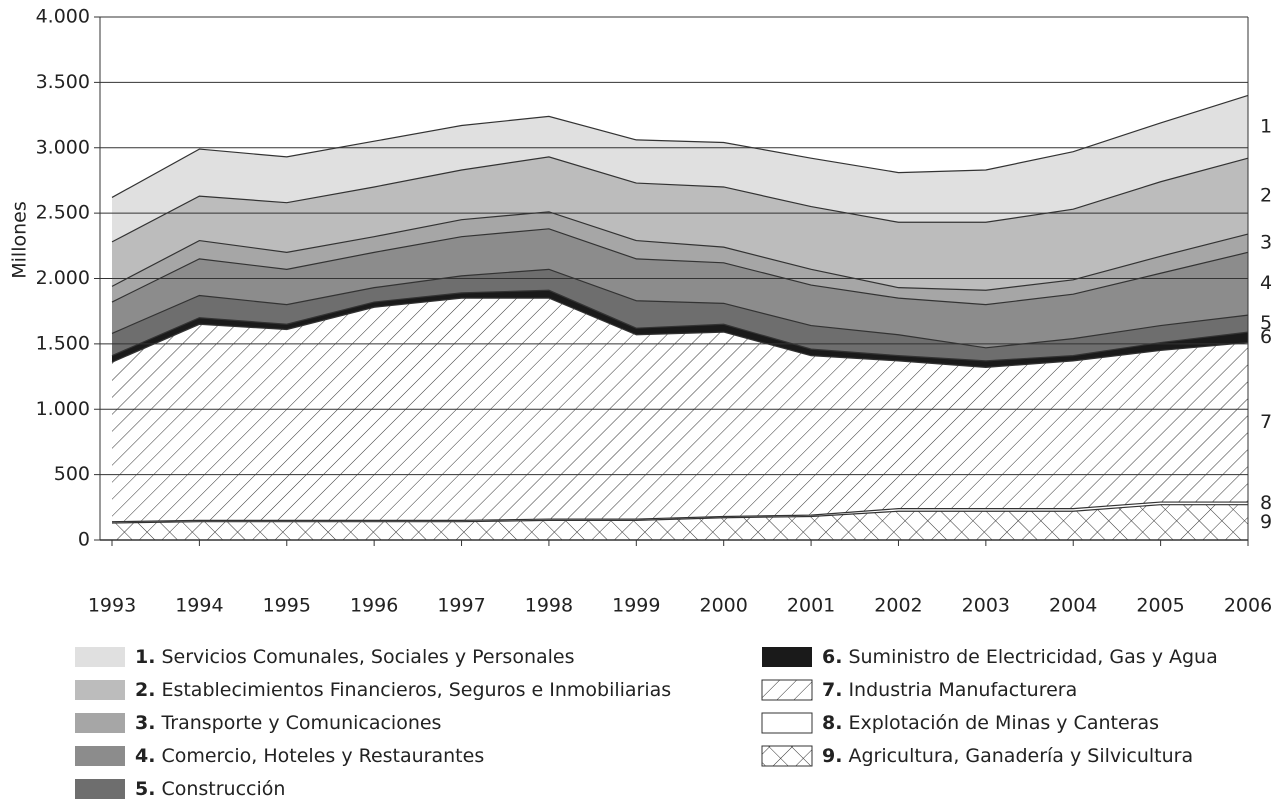 This screenshot has height=808, width=1286. Describe the element at coordinates (145, 657) in the screenshot. I see `legend-number: 1.` at that location.